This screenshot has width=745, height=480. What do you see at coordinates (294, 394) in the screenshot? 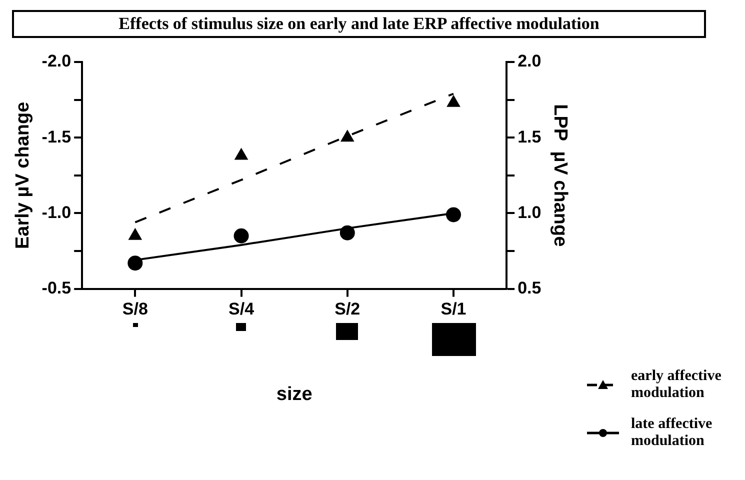
I see `x-axis-title: size` at bounding box center [294, 394].